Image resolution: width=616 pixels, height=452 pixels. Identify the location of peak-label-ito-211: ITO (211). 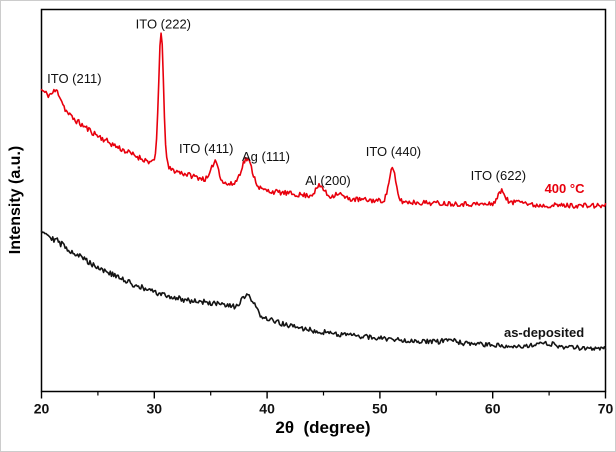
(74, 78).